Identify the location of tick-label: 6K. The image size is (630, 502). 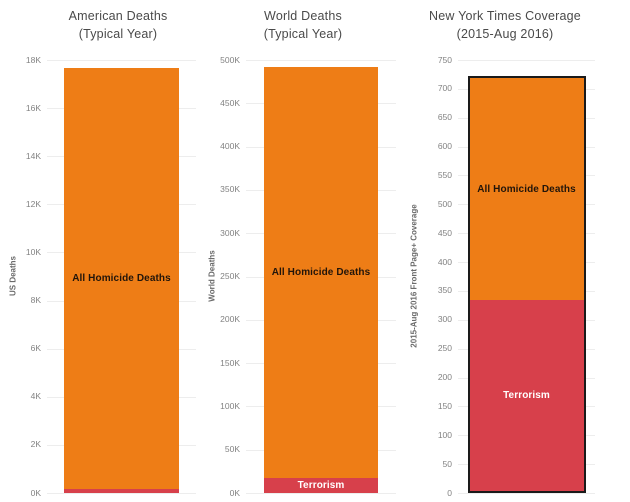
(35, 348).